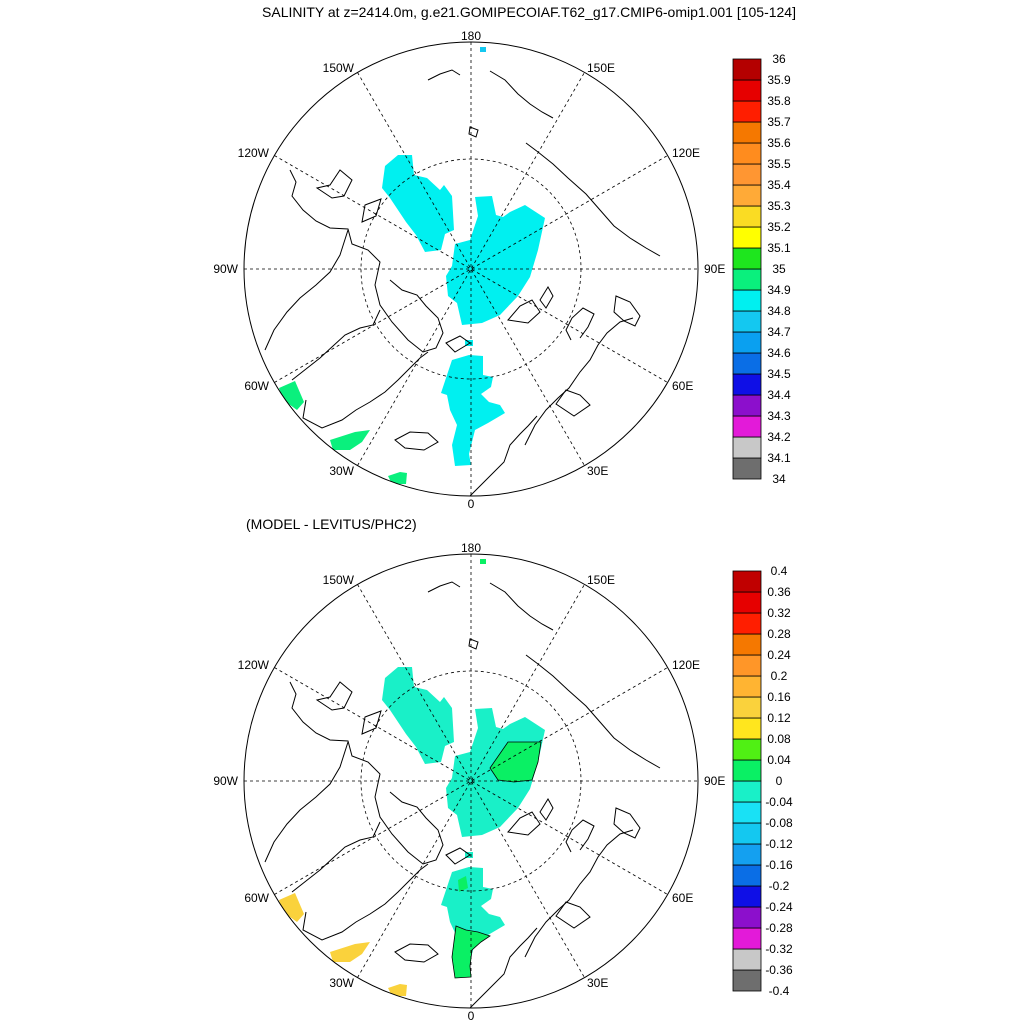  Describe the element at coordinates (495, 260) in the screenshot. I see `salinity-region-eurasian-basin` at that location.